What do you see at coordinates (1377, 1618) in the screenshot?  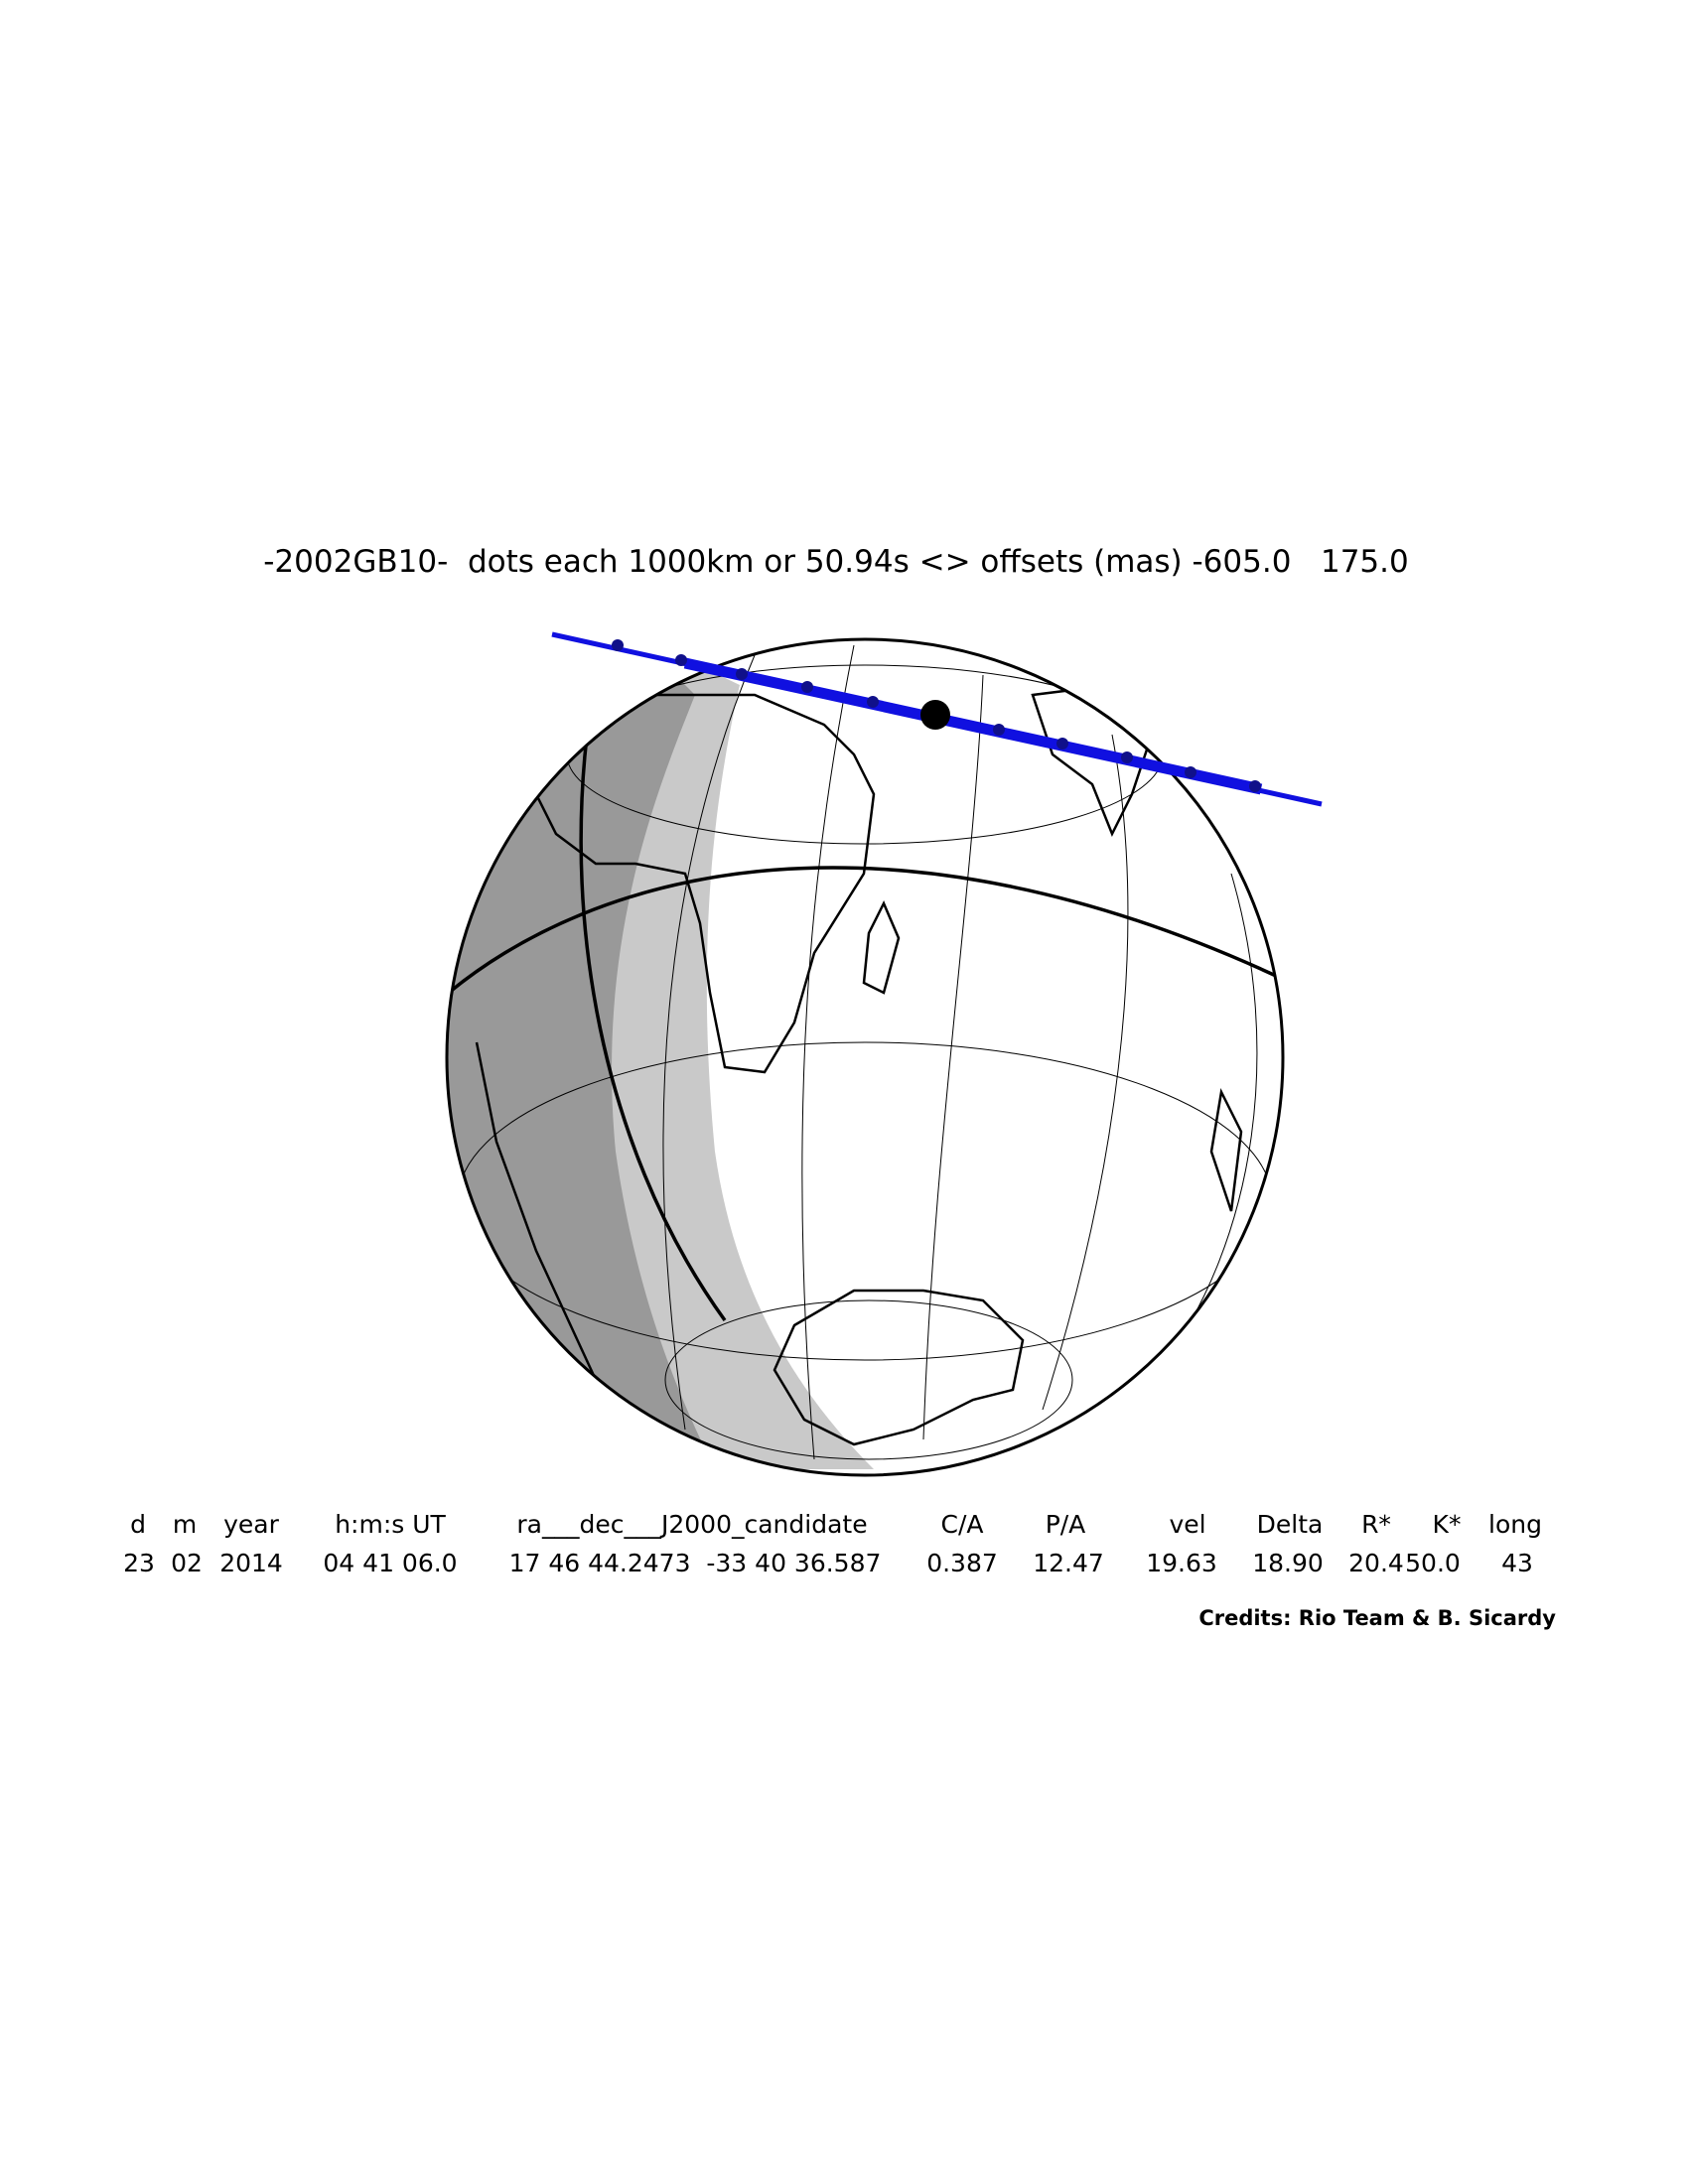 I see `credits: Credits: Rio Team & B. Sicardy` at bounding box center [1377, 1618].